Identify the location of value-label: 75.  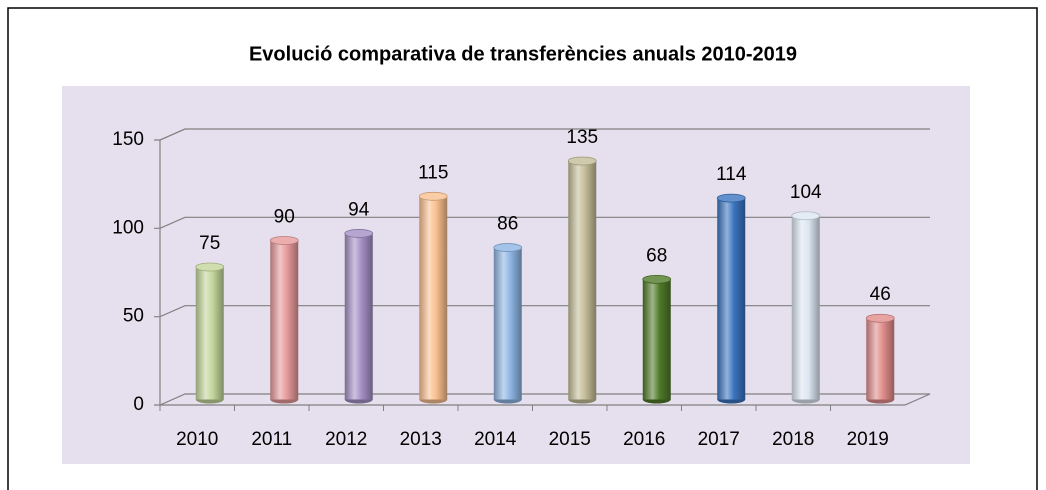
(209, 243).